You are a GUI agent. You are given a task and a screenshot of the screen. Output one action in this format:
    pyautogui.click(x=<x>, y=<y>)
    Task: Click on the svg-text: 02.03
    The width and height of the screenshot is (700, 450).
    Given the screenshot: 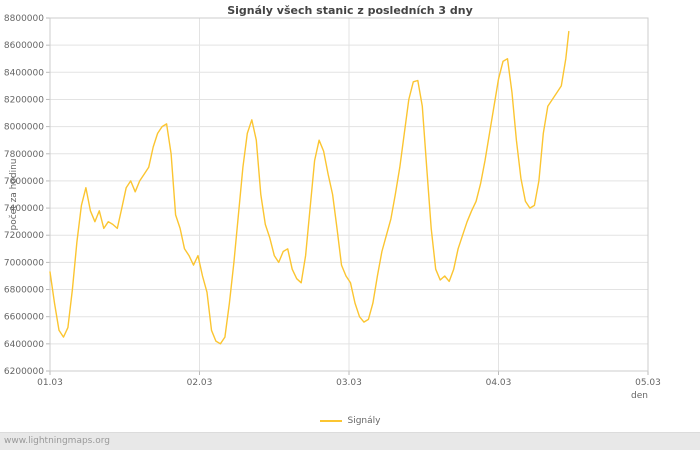 What is the action you would take?
    pyautogui.click(x=200, y=383)
    